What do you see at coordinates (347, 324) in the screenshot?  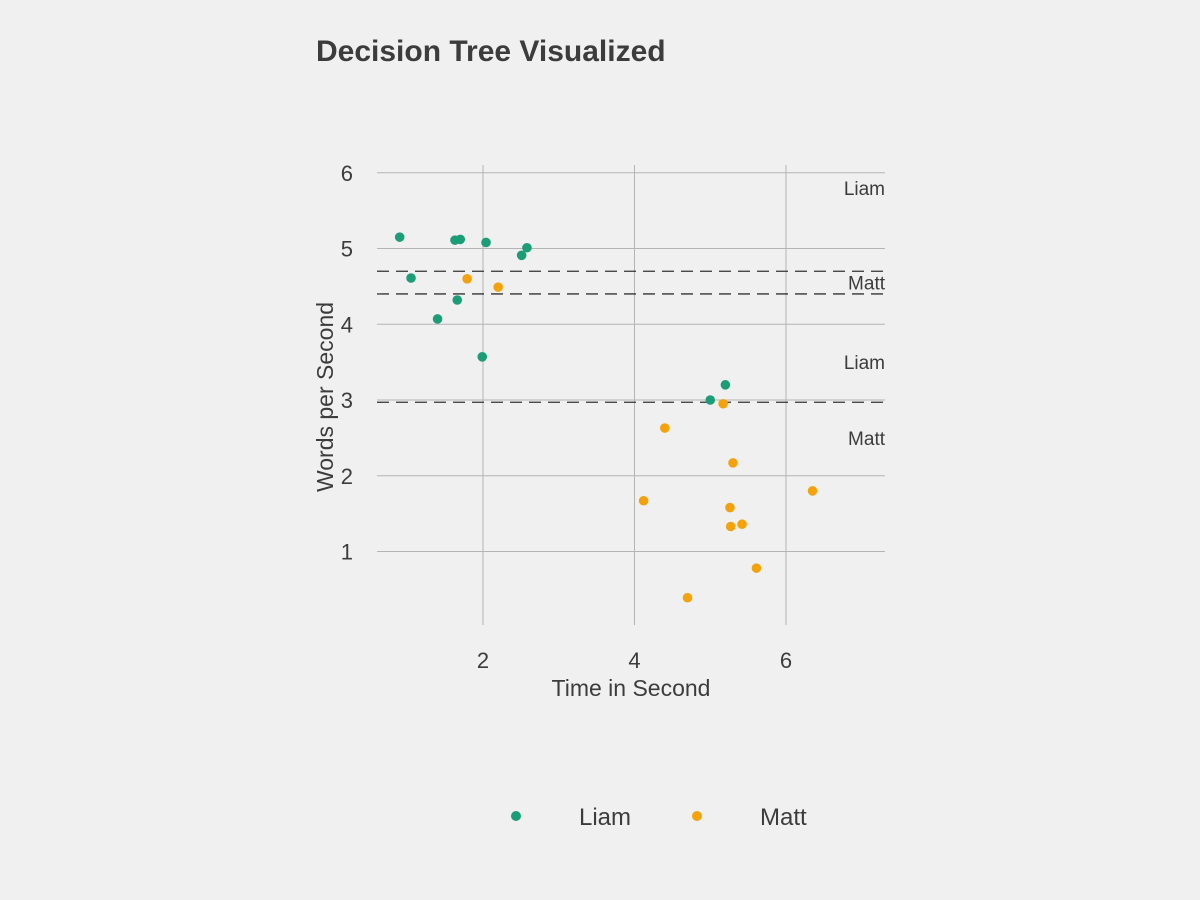 I see `y-tick-label: 4` at bounding box center [347, 324].